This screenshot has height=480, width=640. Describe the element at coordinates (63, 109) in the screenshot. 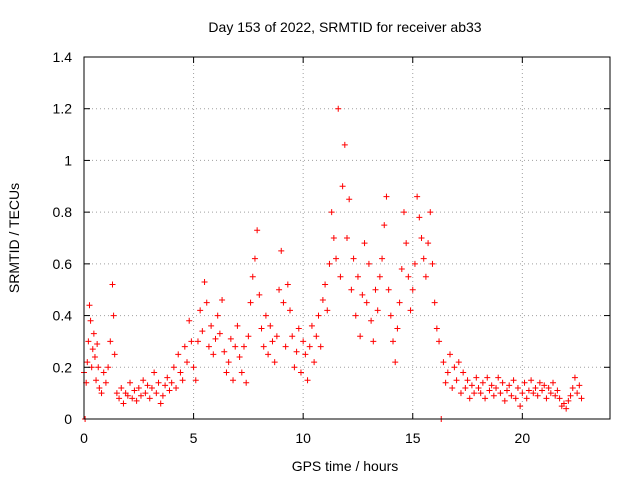

I see `y-tick-label: 1.2` at that location.